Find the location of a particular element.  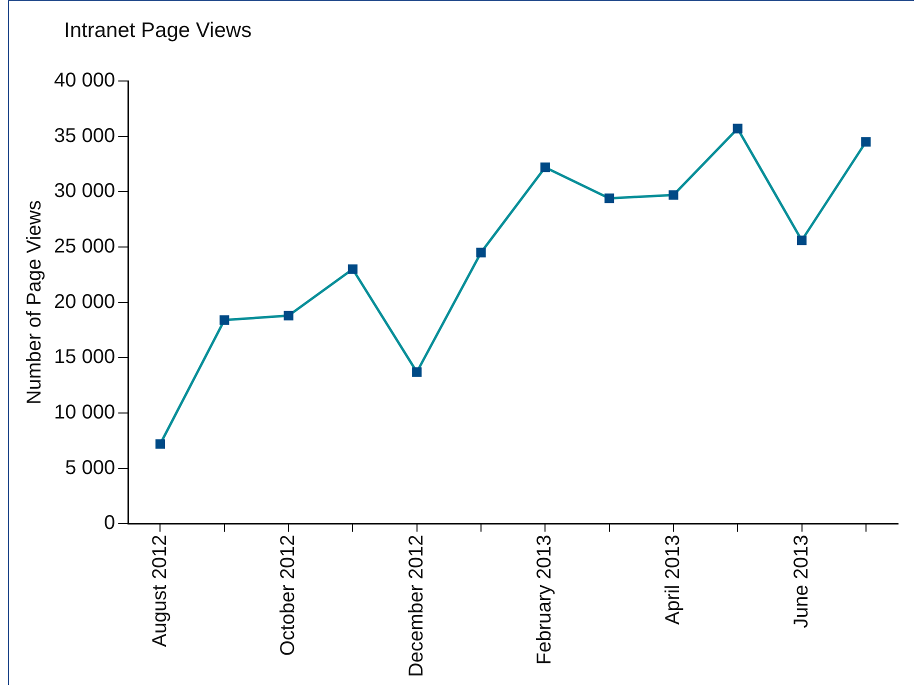

y-axis-title: Number of Page Views is located at coordinates (35, 302).